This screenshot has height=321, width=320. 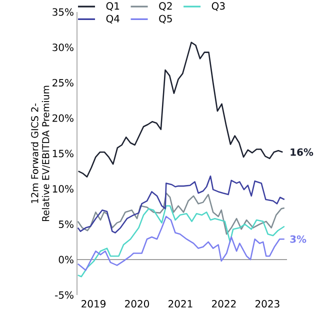 I want to click on y-tick-label: 35%, so click(x=63, y=12).